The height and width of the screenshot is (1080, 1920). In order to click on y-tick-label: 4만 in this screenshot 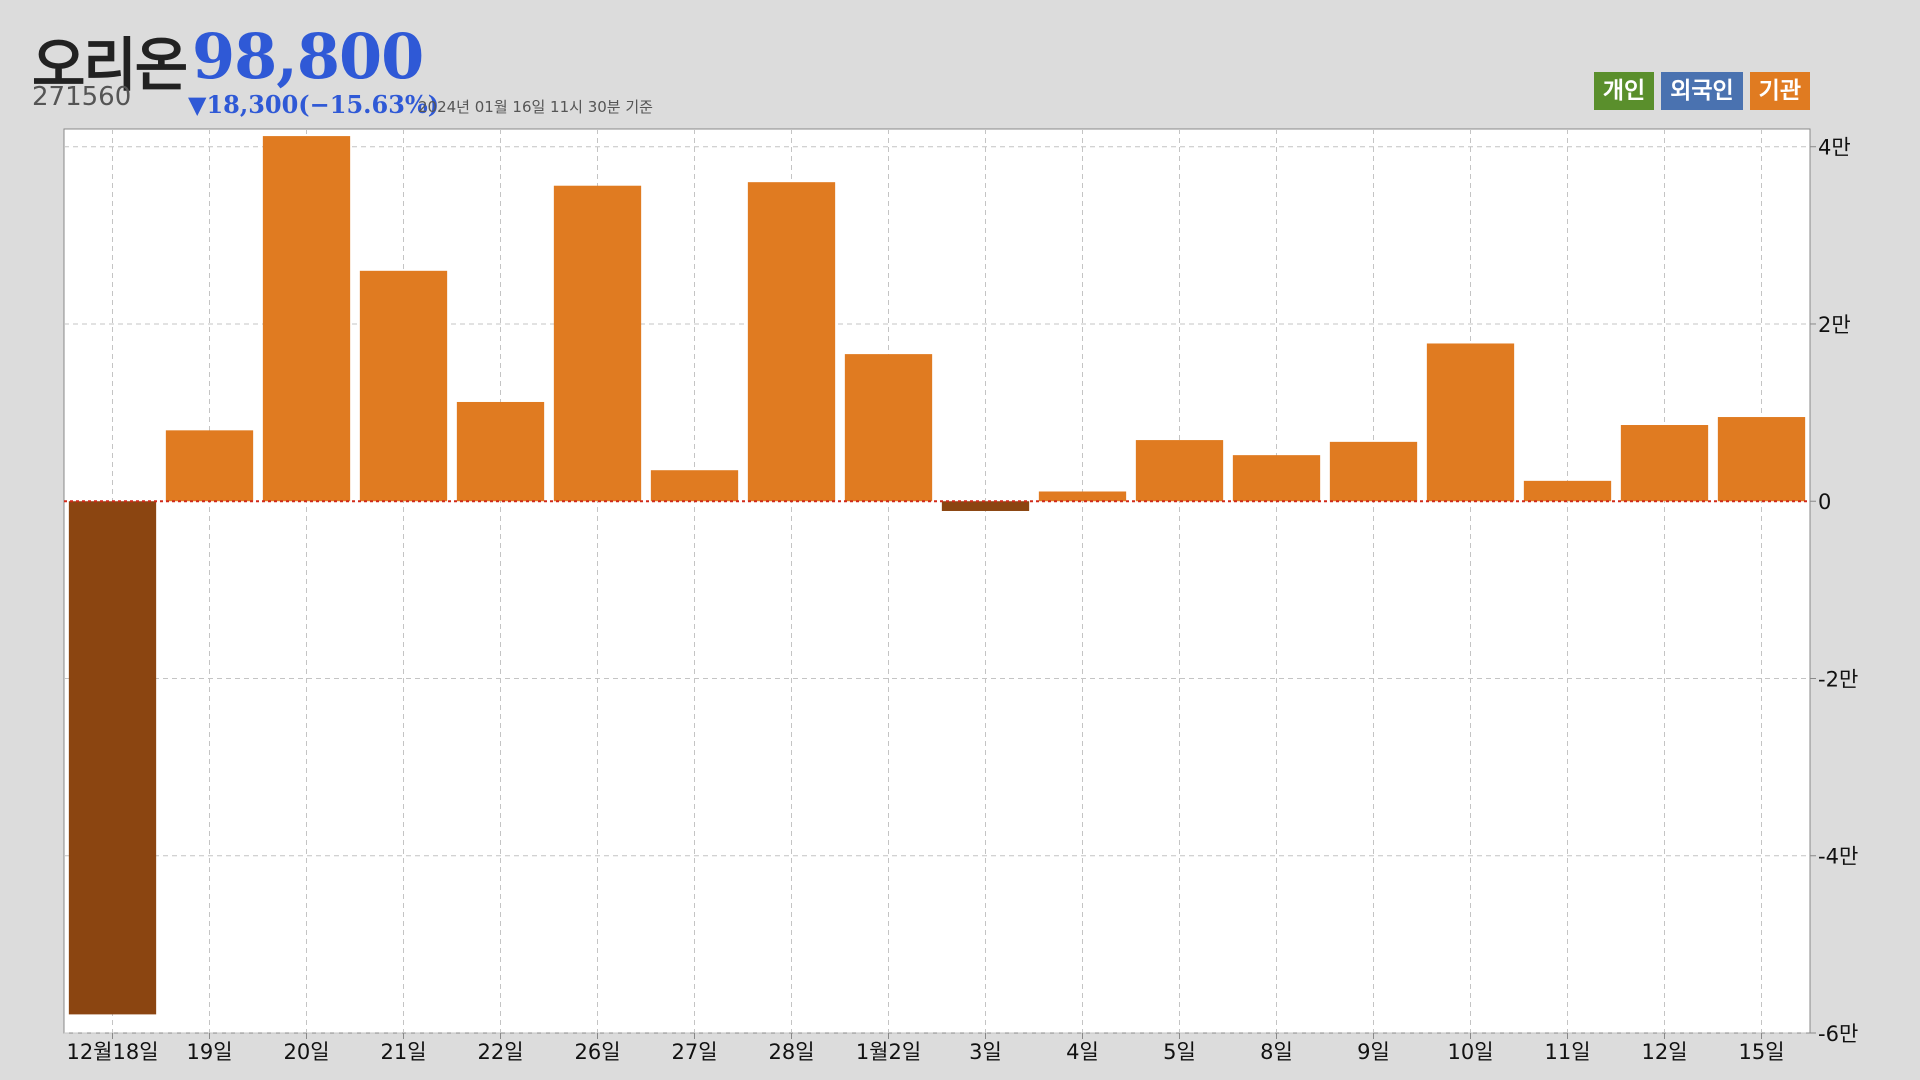, I will do `click(1834, 148)`.